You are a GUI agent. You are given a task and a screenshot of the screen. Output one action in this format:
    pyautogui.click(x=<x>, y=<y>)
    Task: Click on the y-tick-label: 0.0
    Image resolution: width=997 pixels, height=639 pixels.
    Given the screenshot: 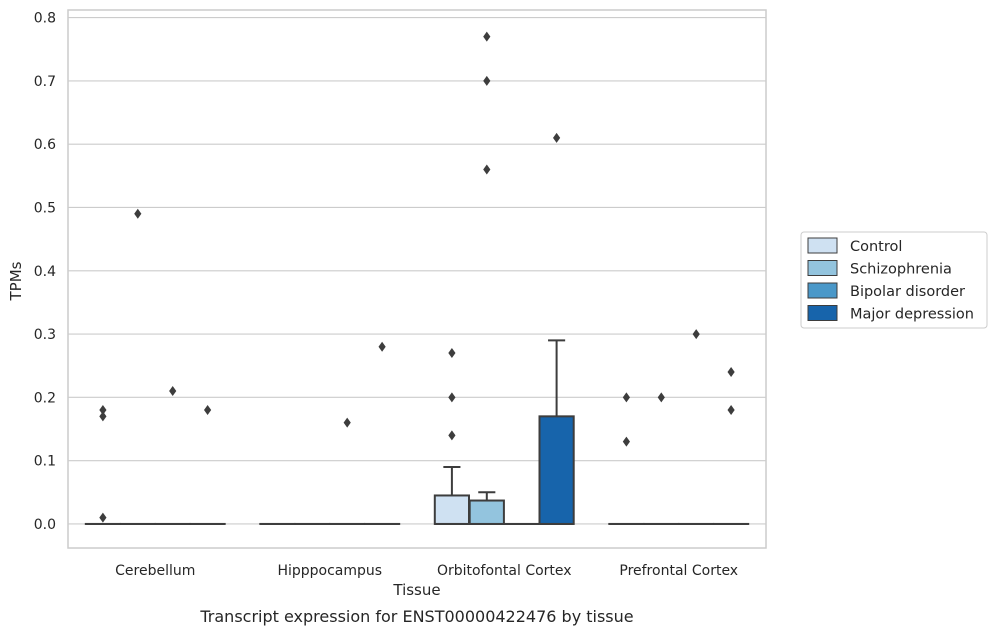 What is the action you would take?
    pyautogui.click(x=45, y=525)
    